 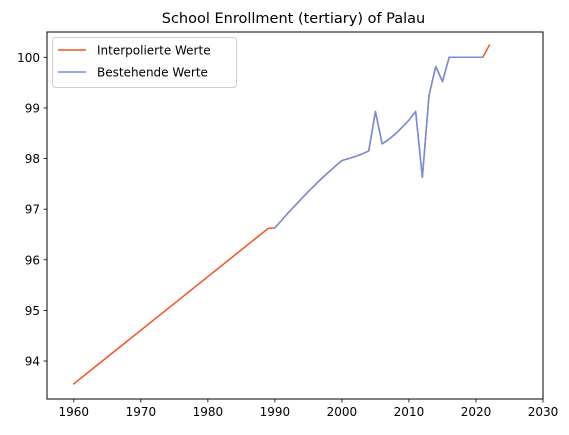 What do you see at coordinates (28, 58) in the screenshot?
I see `y-tick-label: 100` at bounding box center [28, 58].